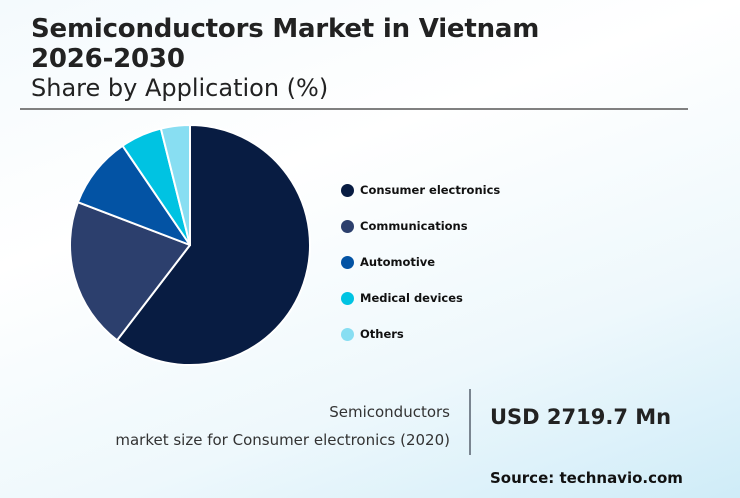 The width and height of the screenshot is (740, 498). Describe the element at coordinates (213, 245) in the screenshot. I see `pie-slice-consumer-electronics` at that location.